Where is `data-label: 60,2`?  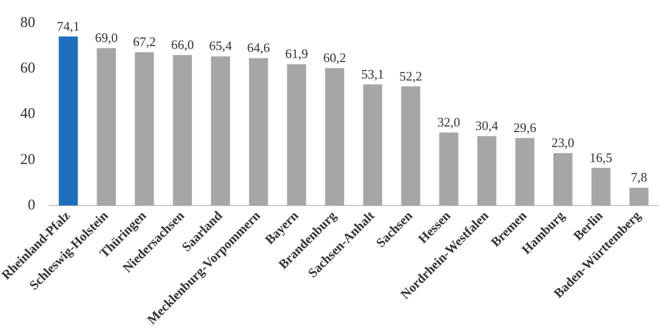
data-label: 60,2 is located at coordinates (334, 58).